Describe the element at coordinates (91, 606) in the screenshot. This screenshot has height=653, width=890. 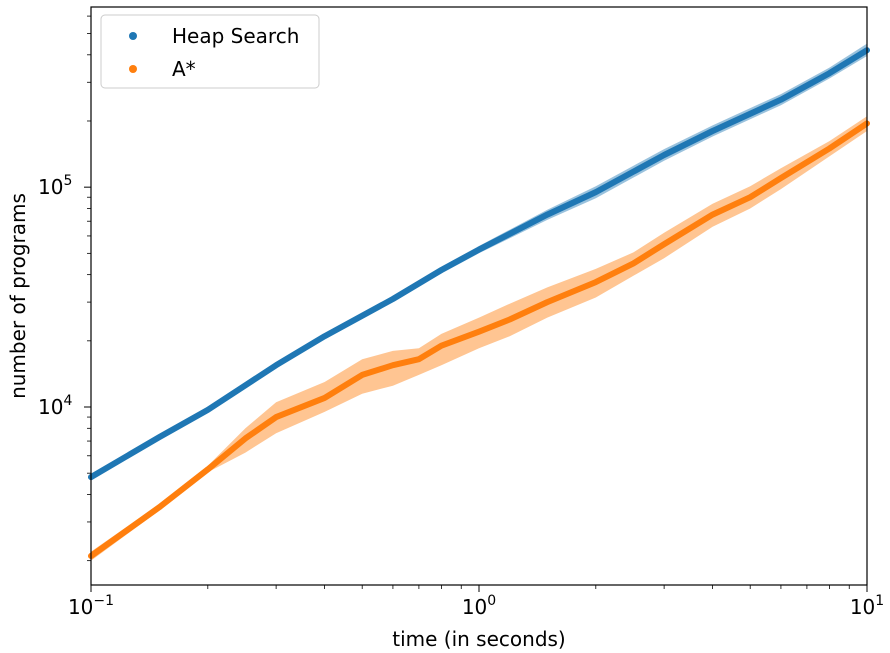
I see `x-tick-label: 10⁻¹` at that location.